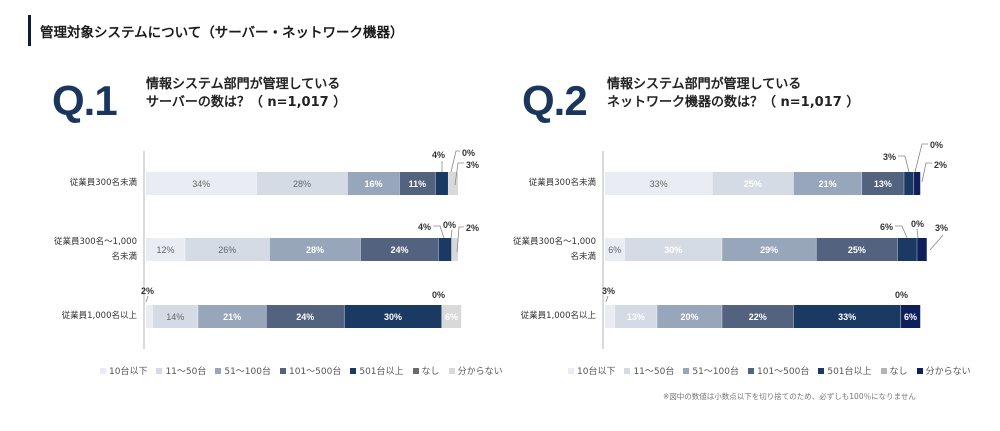  I want to click on data-label: 14%, so click(175, 317).